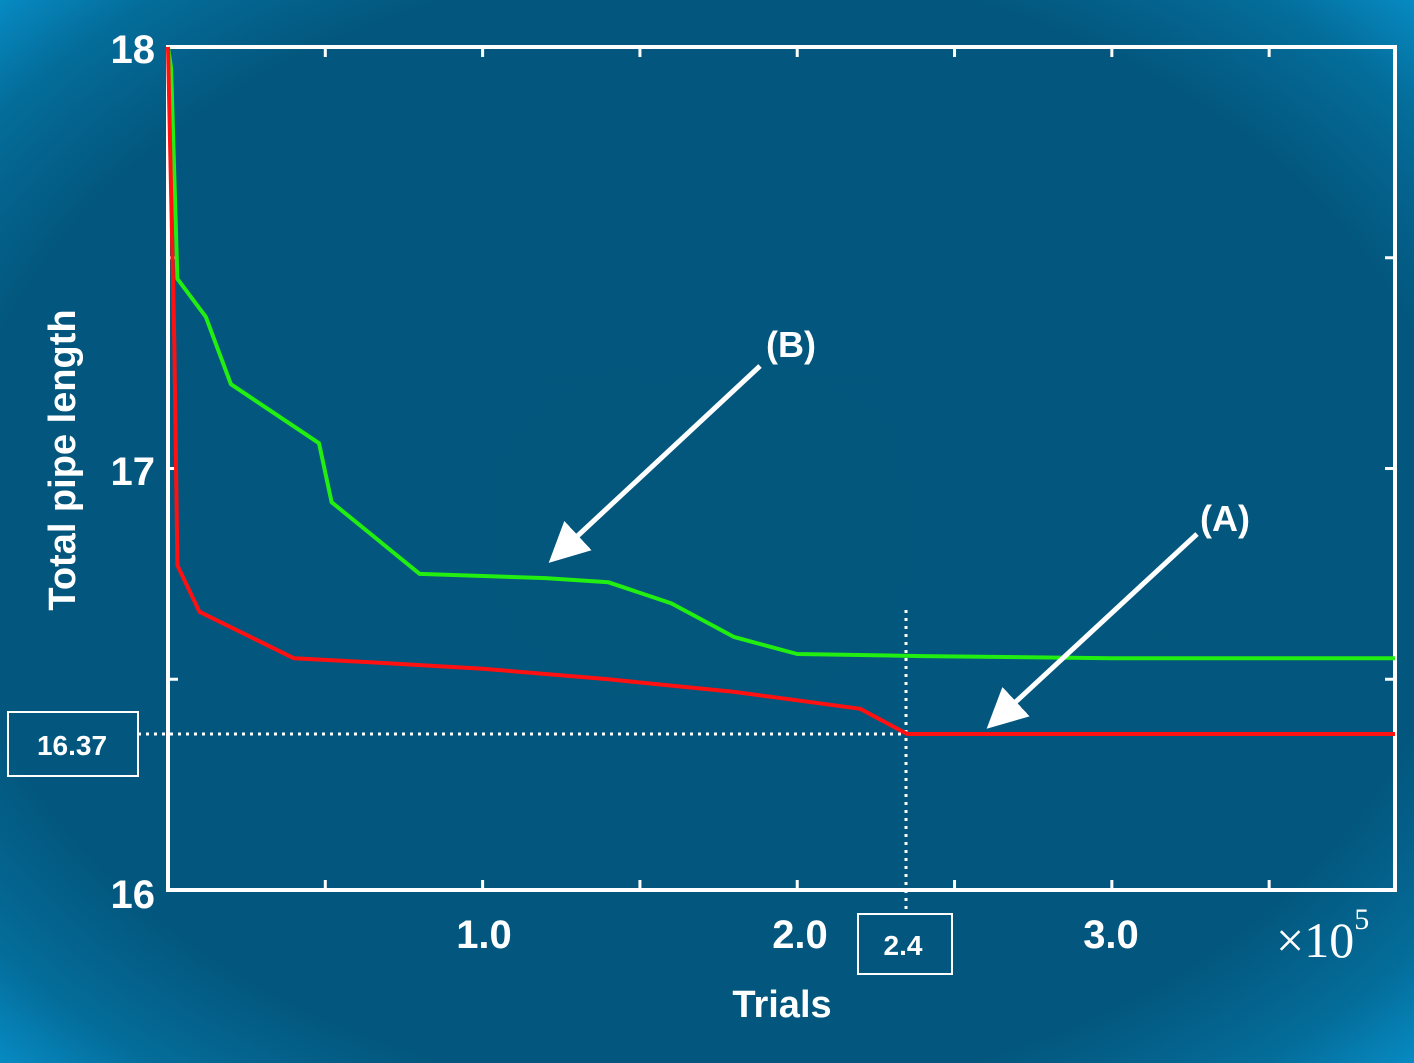  What do you see at coordinates (133, 472) in the screenshot?
I see `y-tick-label-17: 17` at bounding box center [133, 472].